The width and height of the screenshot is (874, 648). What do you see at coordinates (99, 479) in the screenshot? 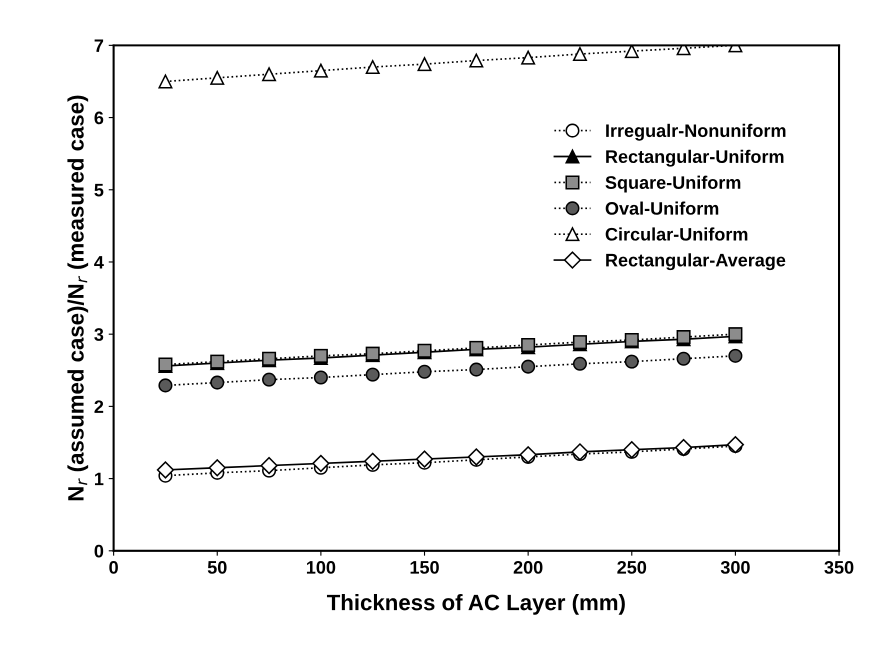
I see `y-tick-label: 1` at bounding box center [99, 479].